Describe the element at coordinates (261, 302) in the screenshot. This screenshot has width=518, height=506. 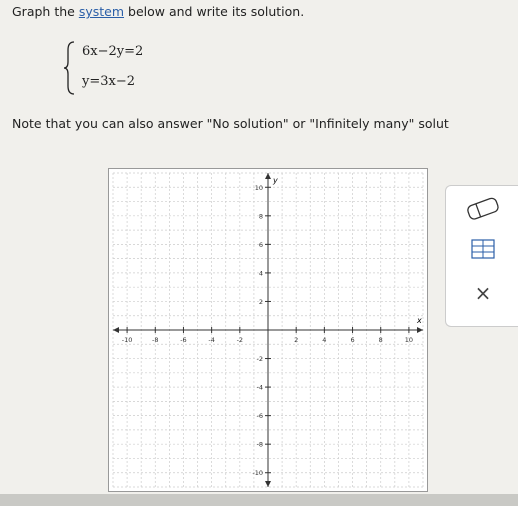
I see `y-tick-label: 2` at that location.